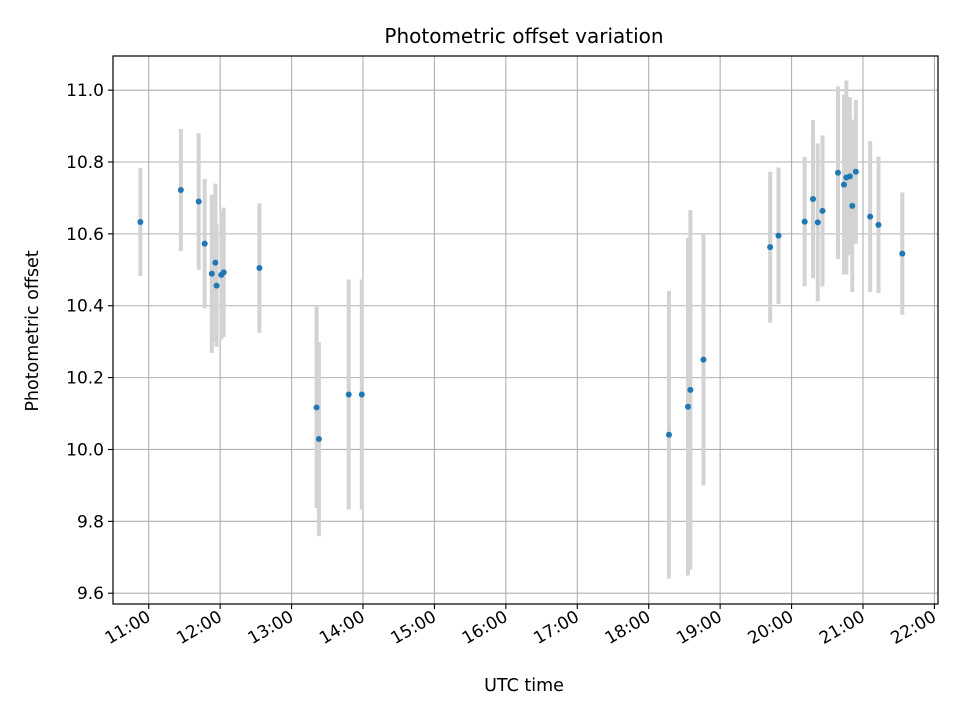 This screenshot has height=720, width=960. I want to click on x-tick-label: 14:00, so click(342, 628).